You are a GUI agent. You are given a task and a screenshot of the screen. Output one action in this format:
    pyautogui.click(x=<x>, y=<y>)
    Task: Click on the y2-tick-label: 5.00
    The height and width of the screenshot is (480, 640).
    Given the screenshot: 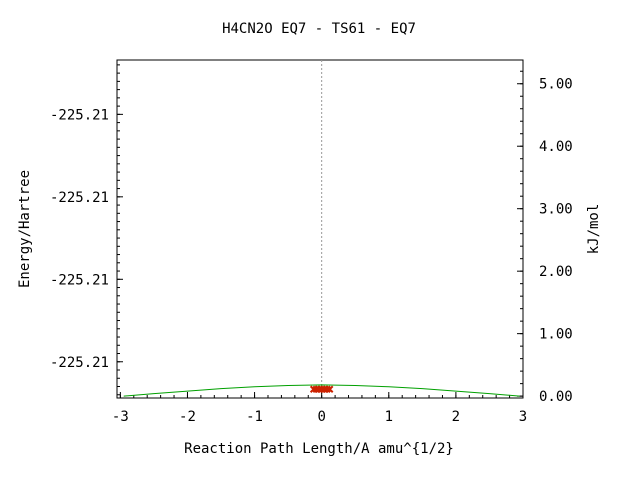 What is the action you would take?
    pyautogui.click(x=556, y=85)
    